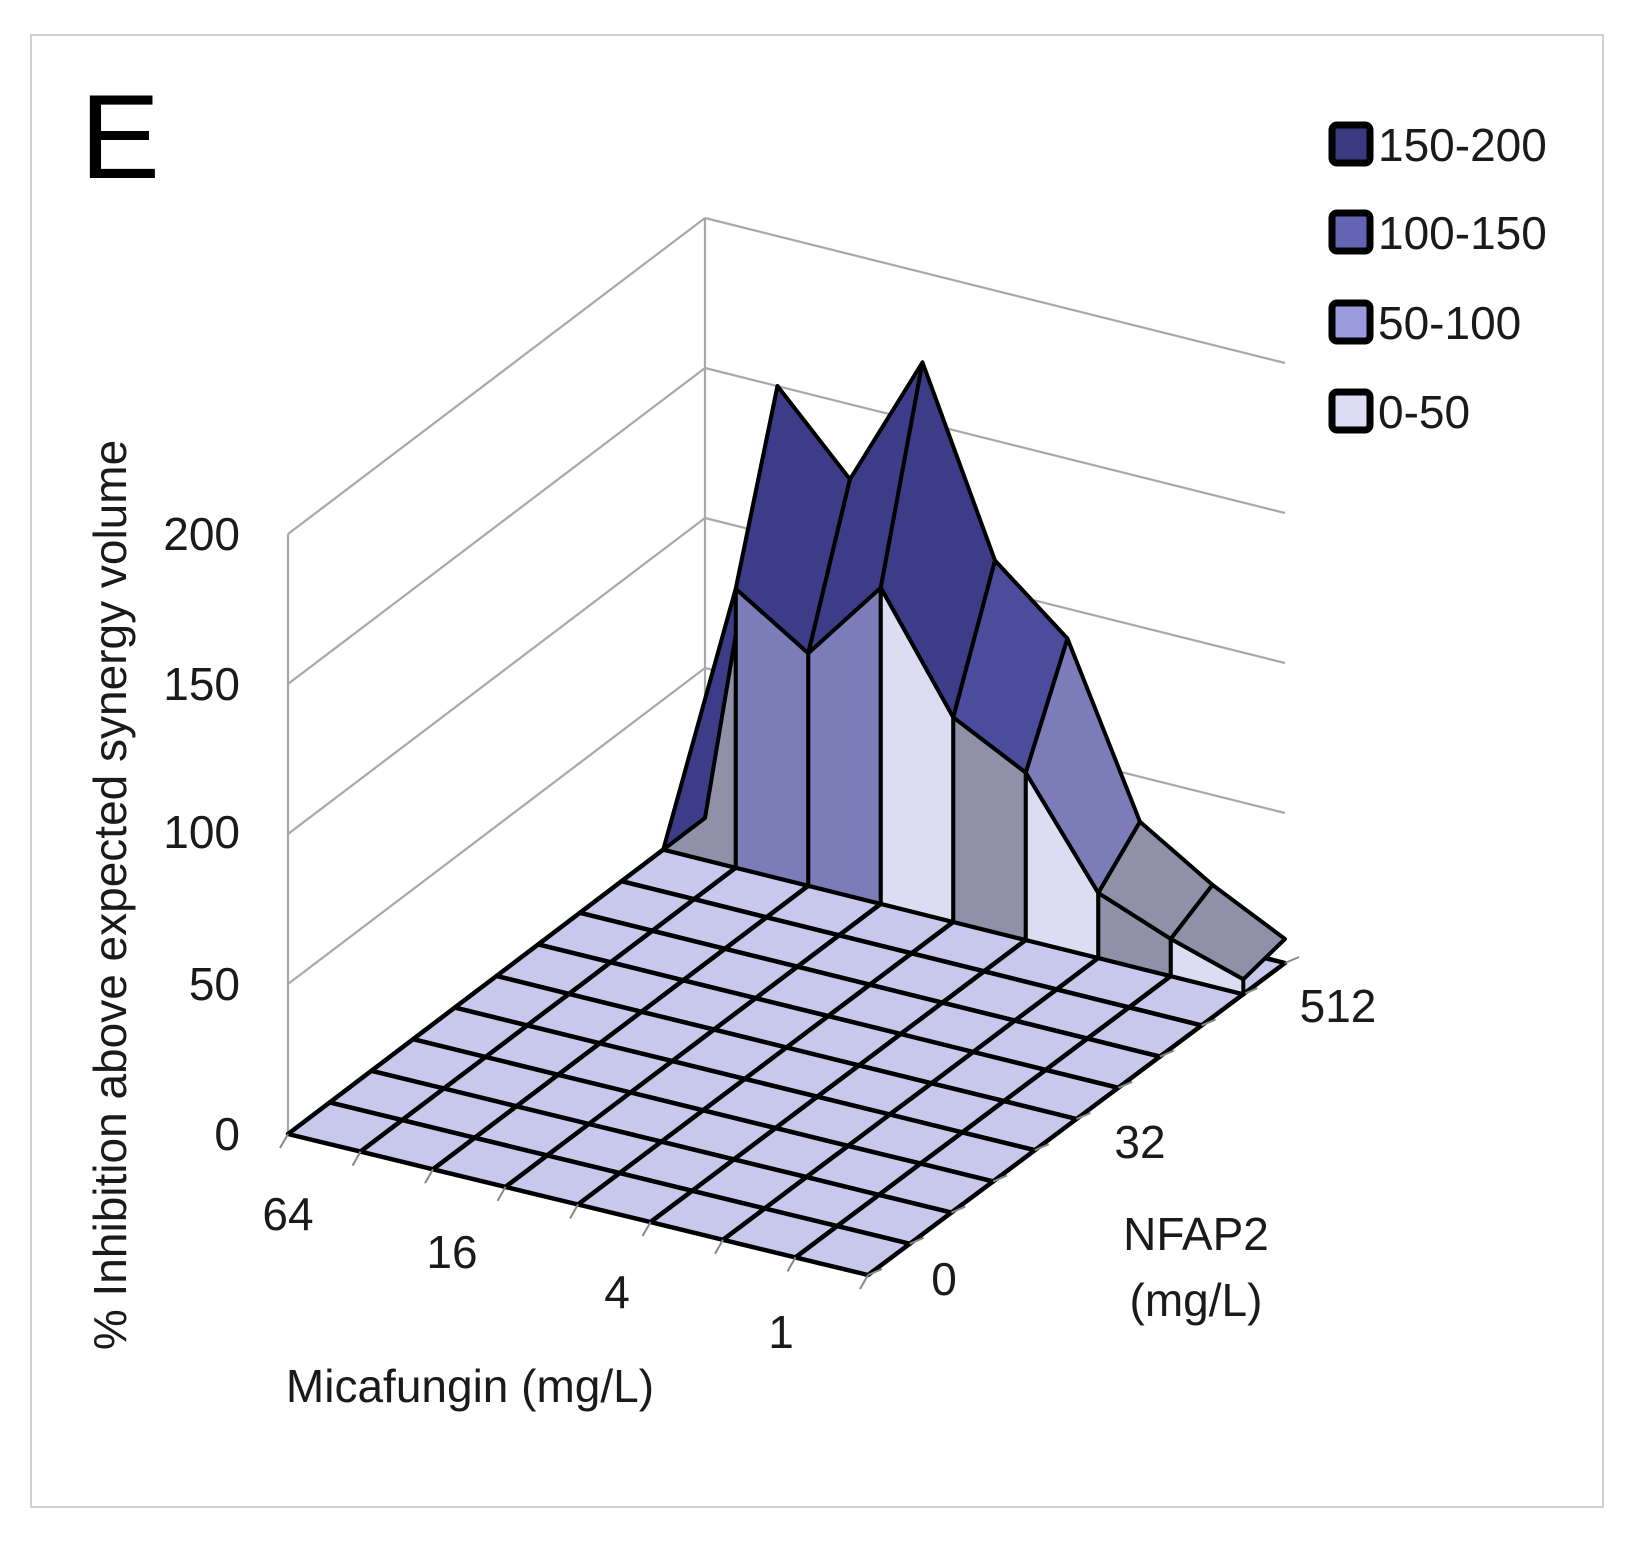 Image resolution: width=1633 pixels, height=1541 pixels. Describe the element at coordinates (120, 137) in the screenshot. I see `panel-label: E` at that location.